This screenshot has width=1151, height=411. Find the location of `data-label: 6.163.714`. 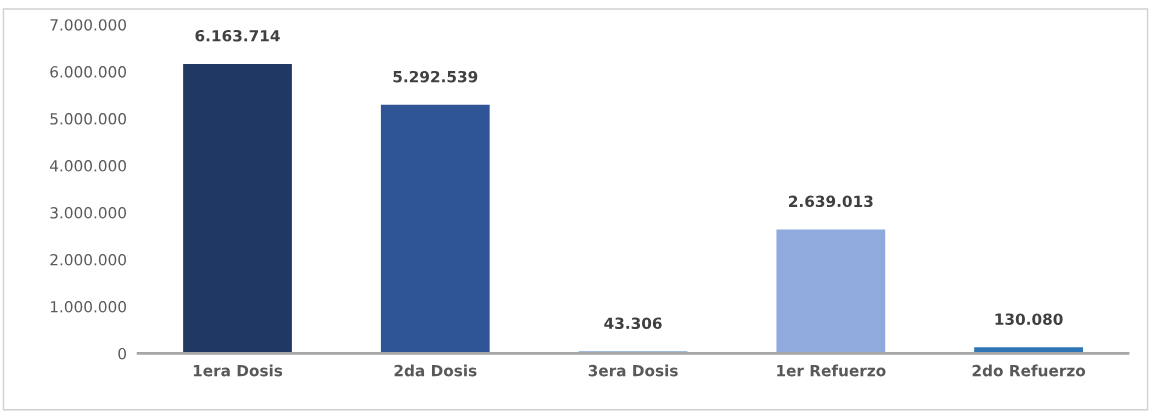

data-label: 6.163.714 is located at coordinates (237, 35).